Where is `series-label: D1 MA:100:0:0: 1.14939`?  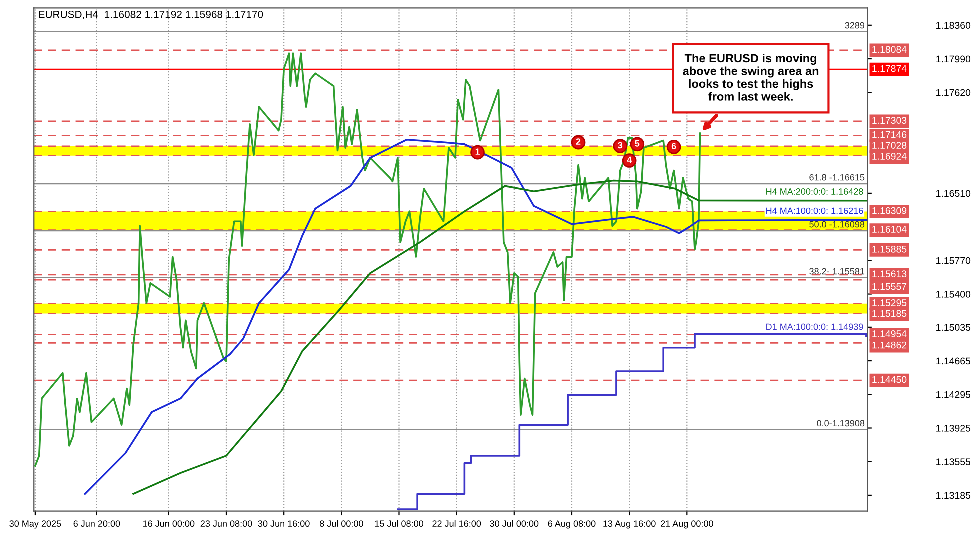
series-label: D1 MA:100:0:0: 1.14939 is located at coordinates (815, 327).